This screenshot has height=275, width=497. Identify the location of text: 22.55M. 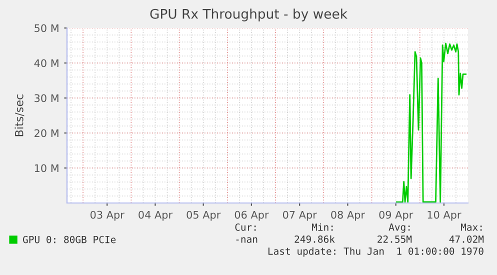
(395, 239).